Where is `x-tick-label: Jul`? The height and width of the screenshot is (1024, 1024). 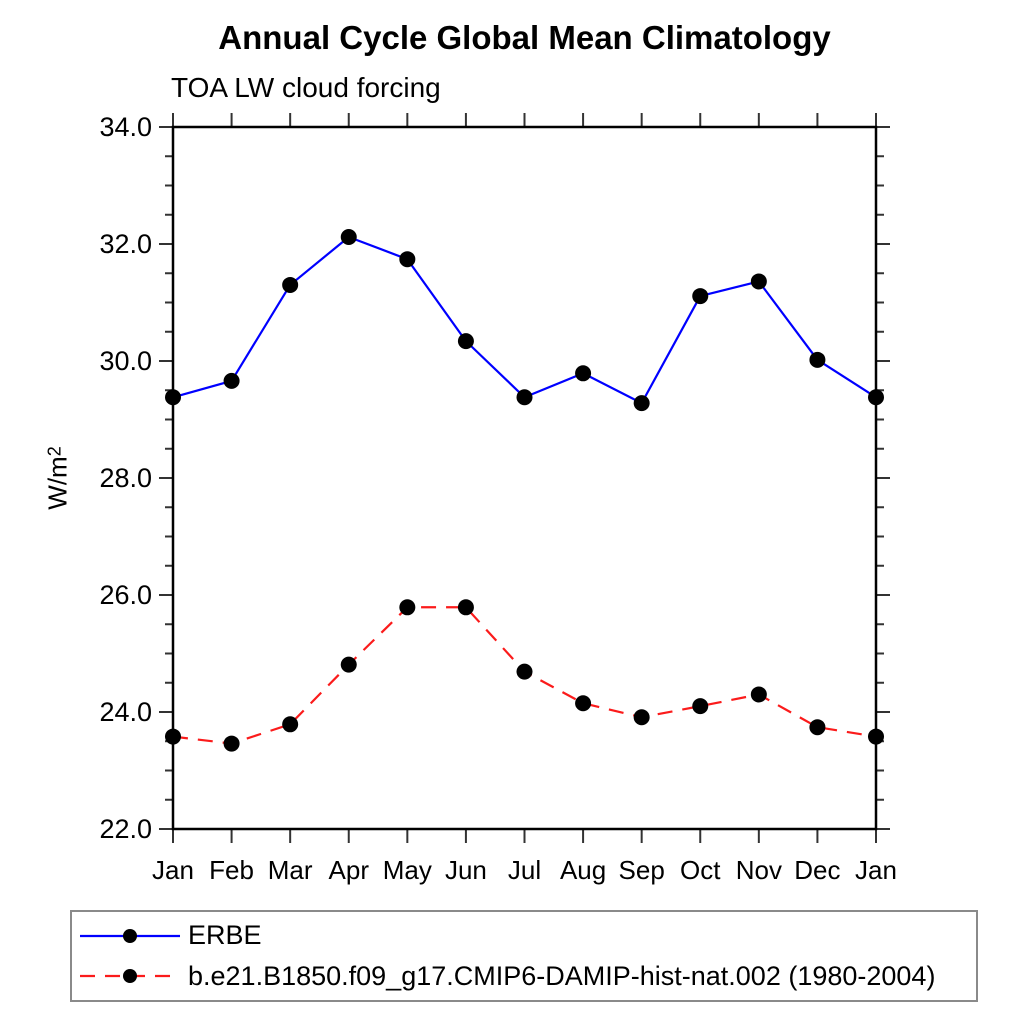
x-tick-label: Jul is located at coordinates (524, 870).